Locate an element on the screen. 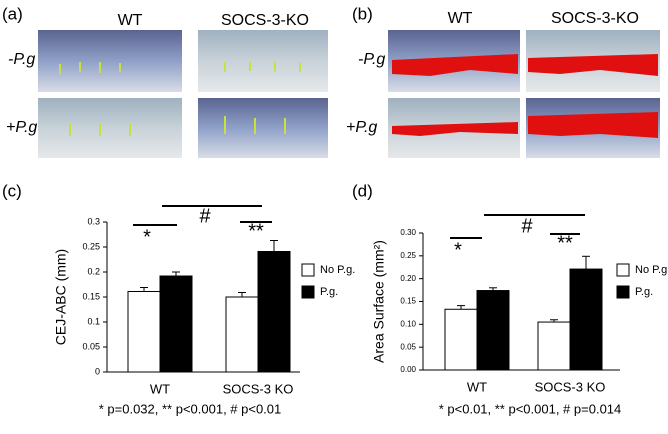  y-tick-label: 0.20 is located at coordinates (408, 278).